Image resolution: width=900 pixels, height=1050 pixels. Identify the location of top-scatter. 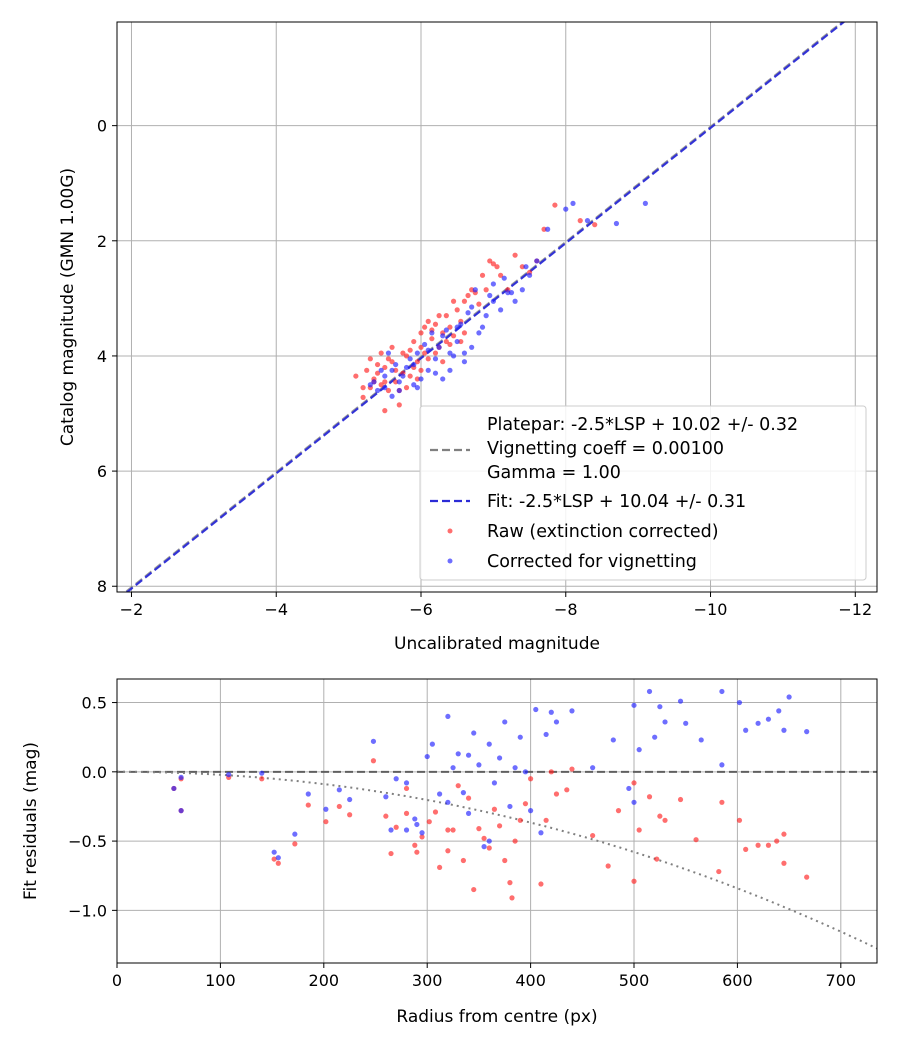
(500, 307).